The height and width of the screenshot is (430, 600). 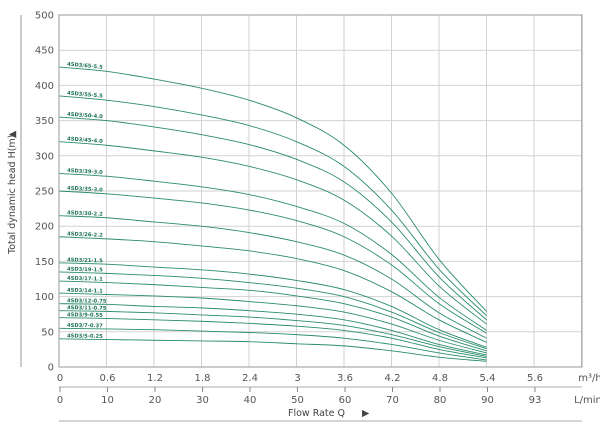 I want to click on curve-label: 4SD3/7-0.37, so click(x=85, y=326).